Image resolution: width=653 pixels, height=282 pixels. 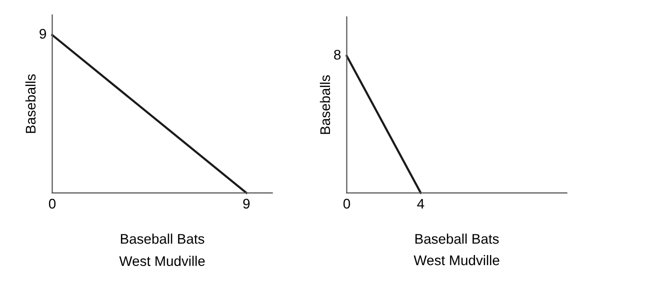 What do you see at coordinates (420, 203) in the screenshot?
I see `x-tick-label: 4` at bounding box center [420, 203].